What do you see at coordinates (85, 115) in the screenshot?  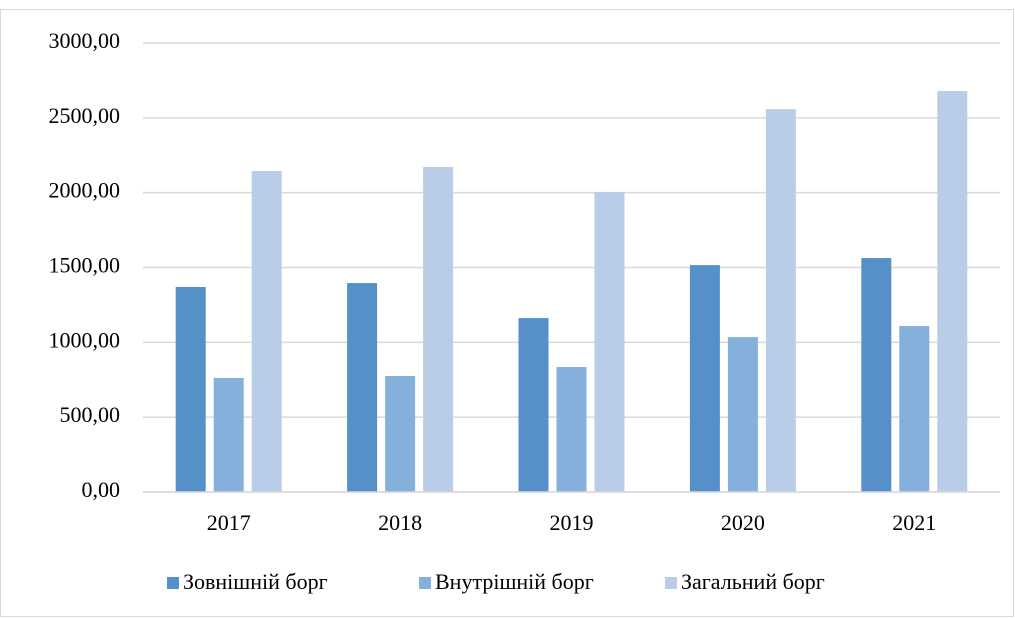 I see `y-tick-label: 2500,00` at bounding box center [85, 115].